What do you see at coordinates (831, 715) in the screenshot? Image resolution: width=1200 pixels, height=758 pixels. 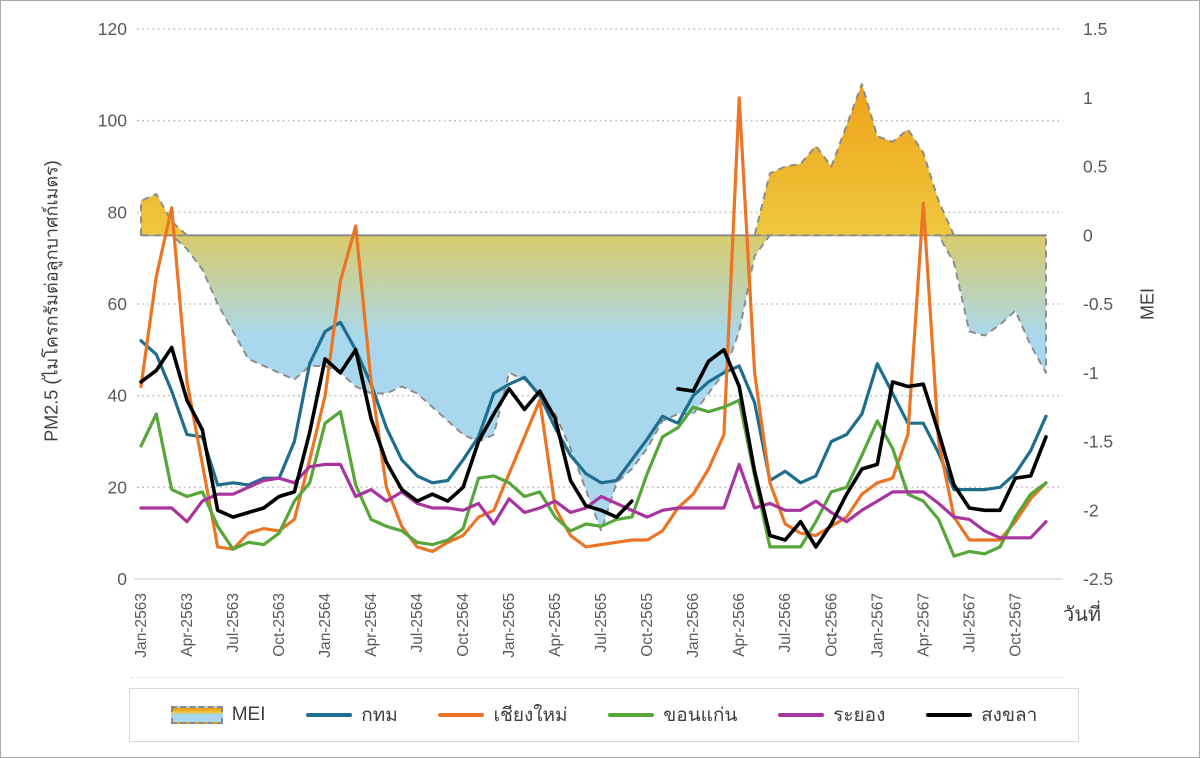 I see `legend-item-rayong: ระยอง` at bounding box center [831, 715].